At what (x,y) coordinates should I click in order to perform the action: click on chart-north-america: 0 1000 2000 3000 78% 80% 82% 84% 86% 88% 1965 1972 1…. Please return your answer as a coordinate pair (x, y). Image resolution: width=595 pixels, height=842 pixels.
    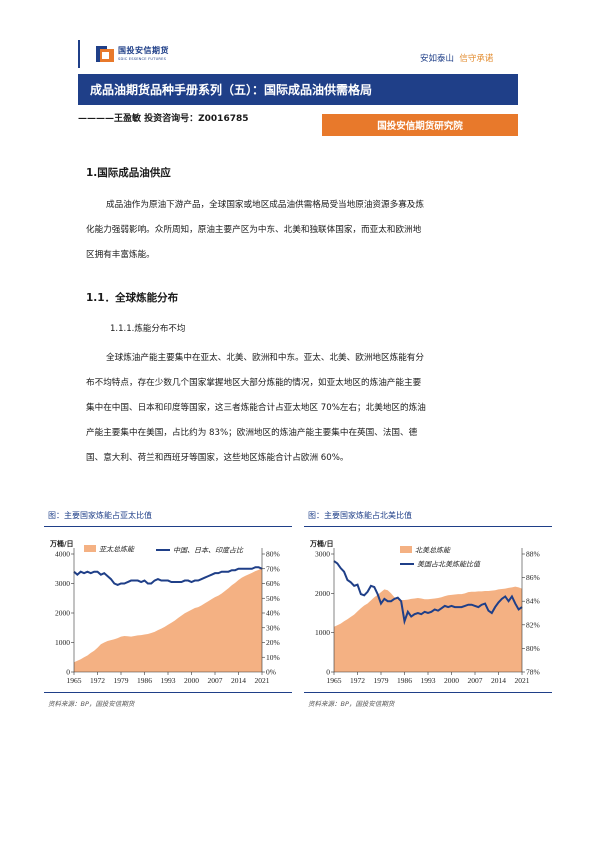
    Looking at the image, I should click on (424, 612).